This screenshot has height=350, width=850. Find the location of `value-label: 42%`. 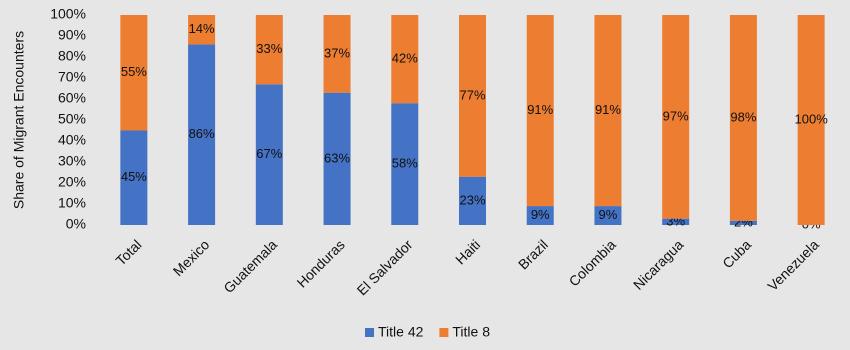

value-label: 42% is located at coordinates (405, 58).